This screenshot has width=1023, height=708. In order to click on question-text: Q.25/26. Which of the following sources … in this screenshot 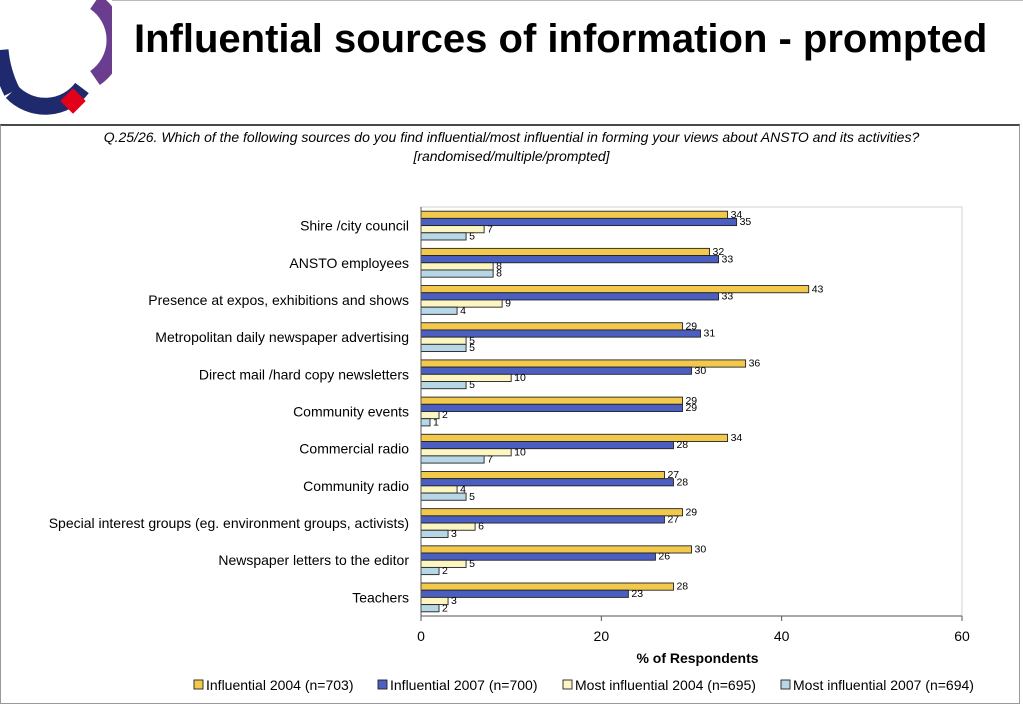, I will do `click(511, 137)`.